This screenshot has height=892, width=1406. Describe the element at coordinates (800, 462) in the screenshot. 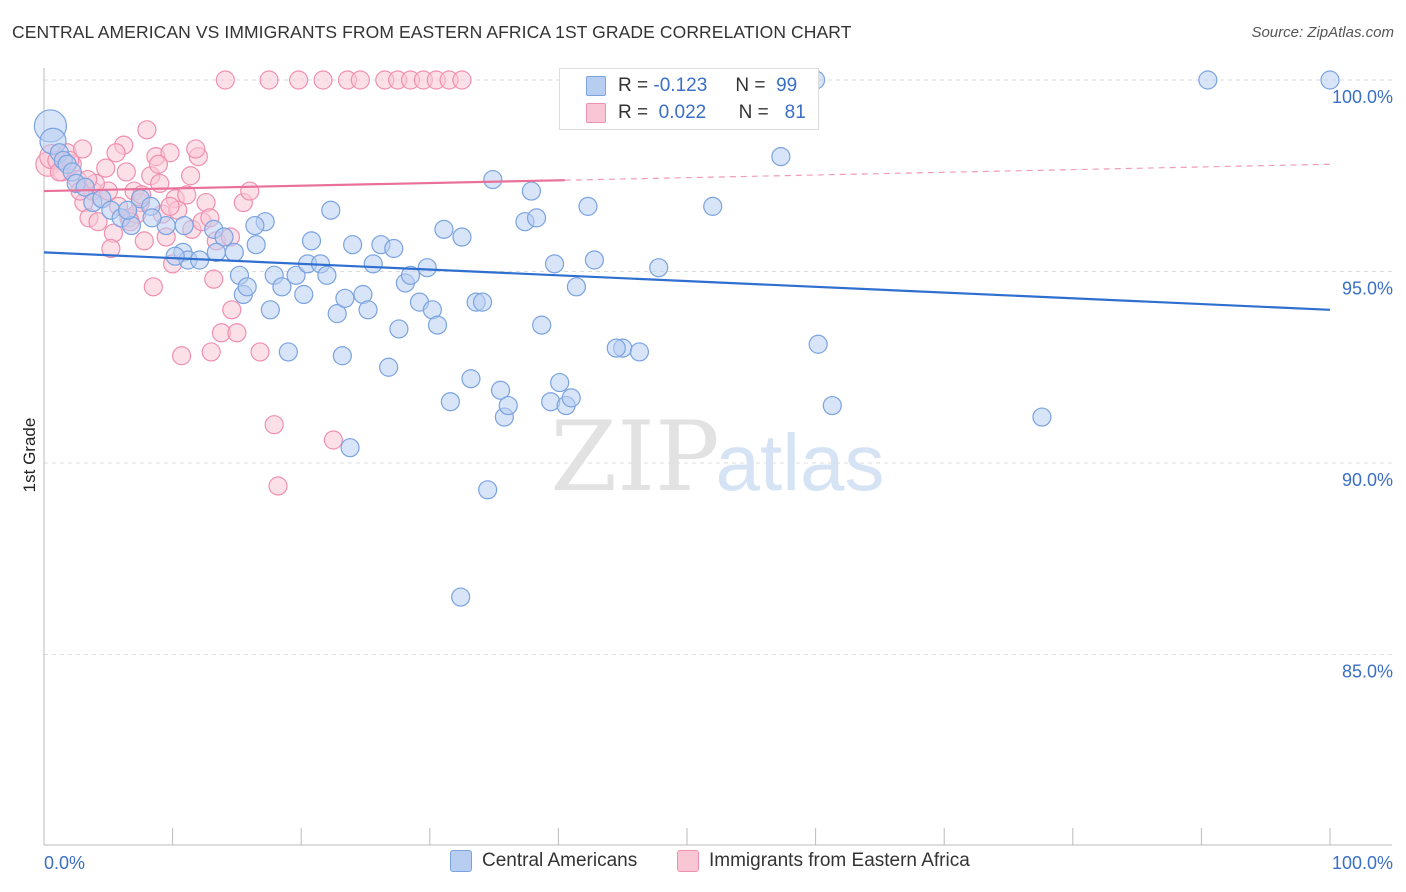

I see `watermark-atlas: atlas` at that location.